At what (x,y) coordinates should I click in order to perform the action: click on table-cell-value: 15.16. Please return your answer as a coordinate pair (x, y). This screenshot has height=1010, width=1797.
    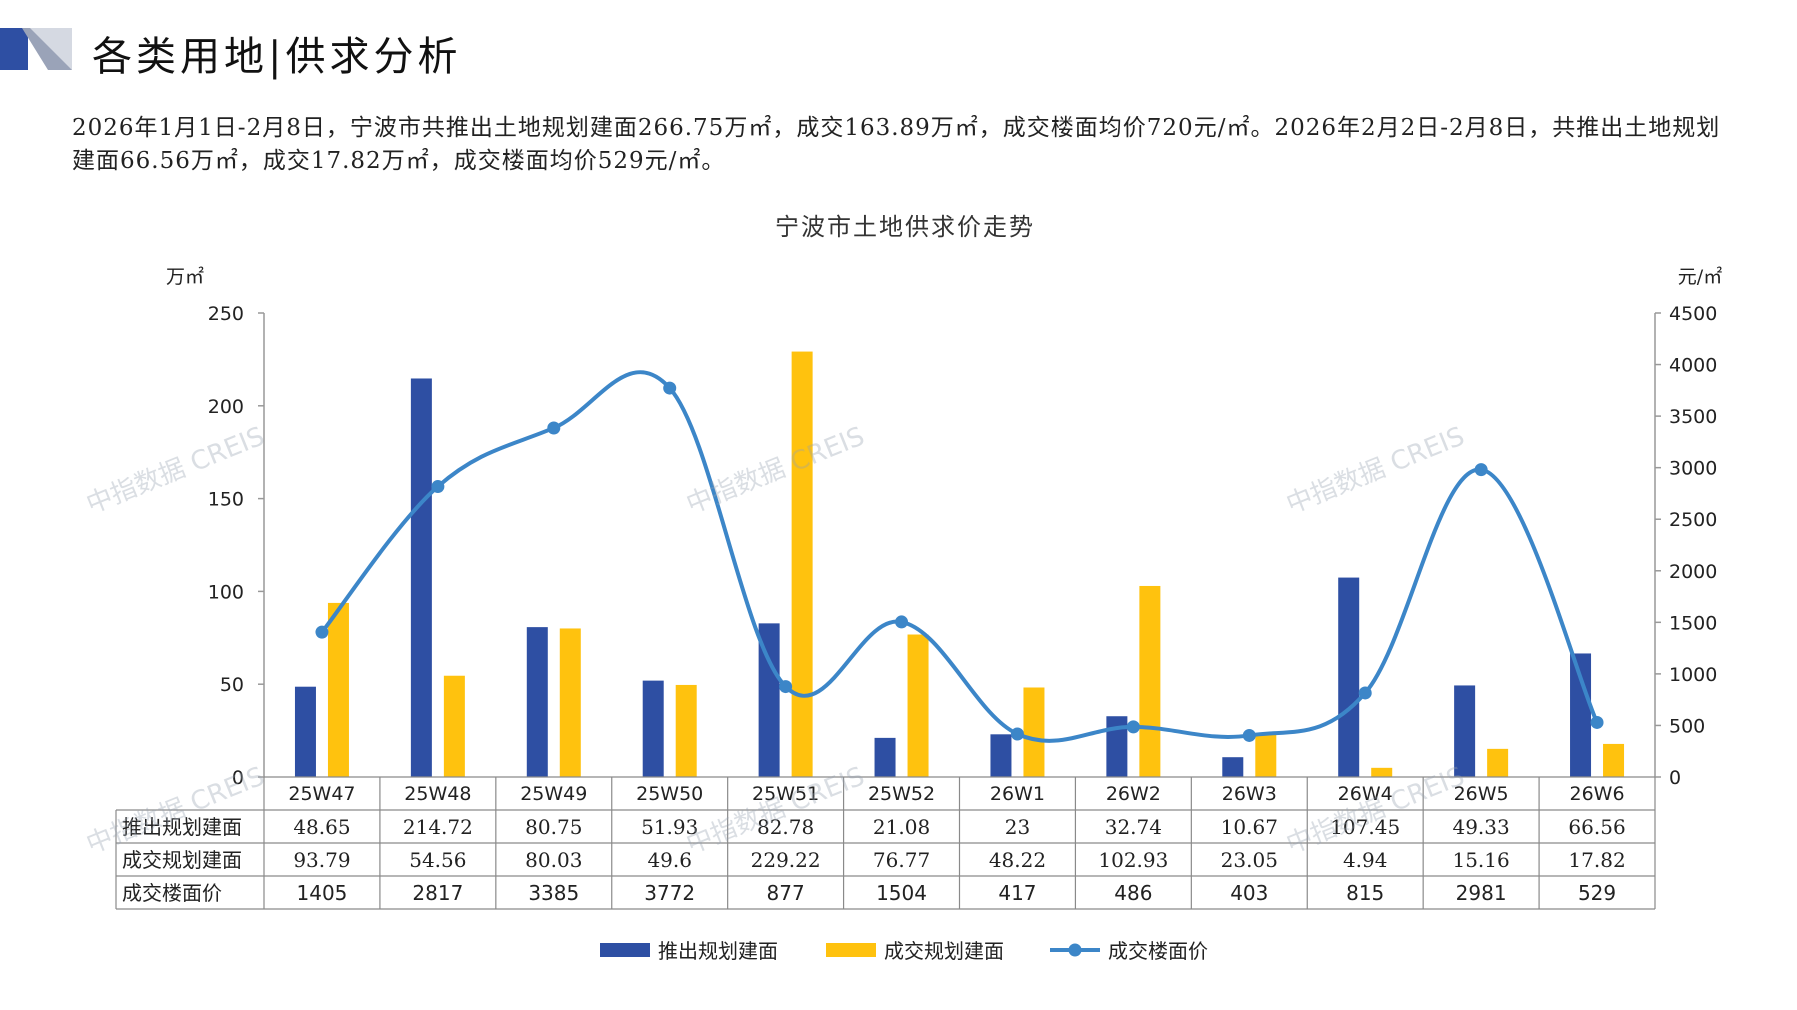
    Looking at the image, I should click on (1480, 860).